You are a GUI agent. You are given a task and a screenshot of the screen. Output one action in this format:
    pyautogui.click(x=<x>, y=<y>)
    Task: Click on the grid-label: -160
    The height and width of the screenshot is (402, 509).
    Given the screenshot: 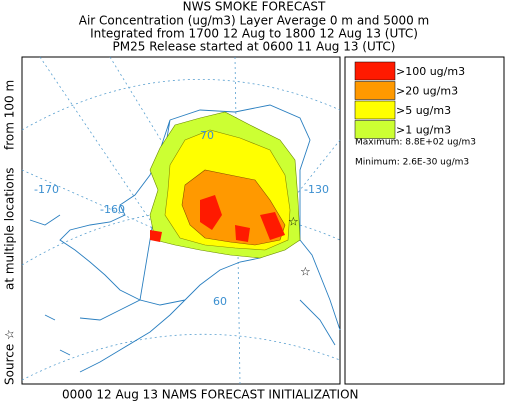 What is the action you would take?
    pyautogui.click(x=112, y=209)
    